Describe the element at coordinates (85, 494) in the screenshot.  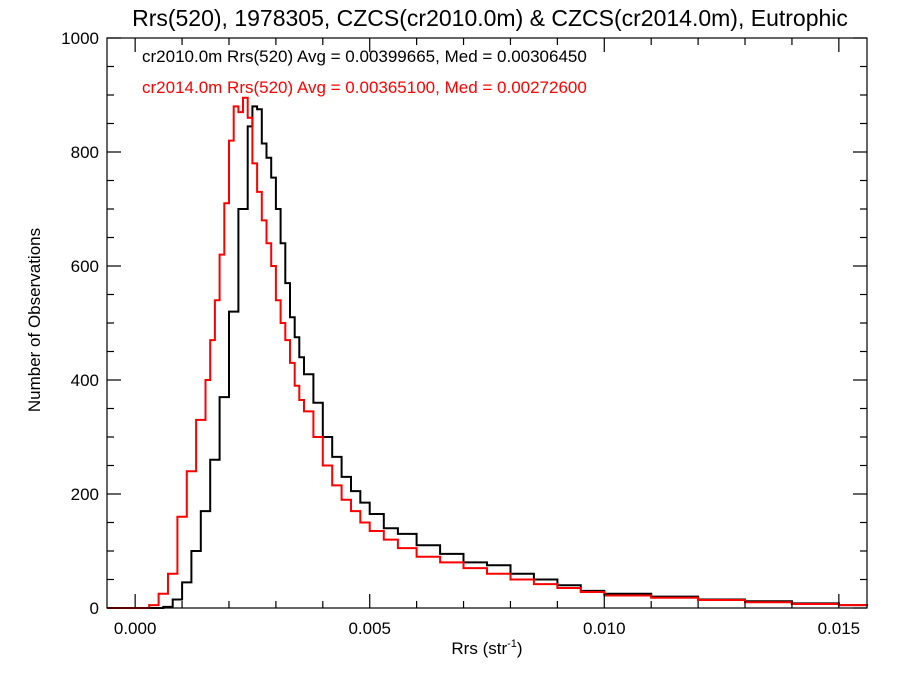
I see `y-tick-label: 200` at that location.